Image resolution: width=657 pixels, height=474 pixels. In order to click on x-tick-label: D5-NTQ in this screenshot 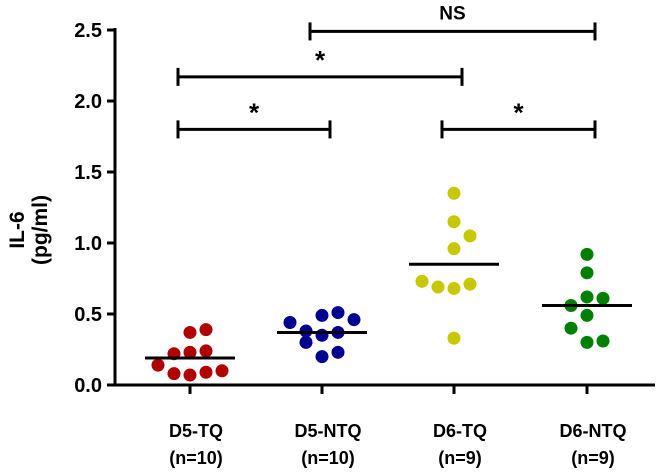, I will do `click(328, 431)`.